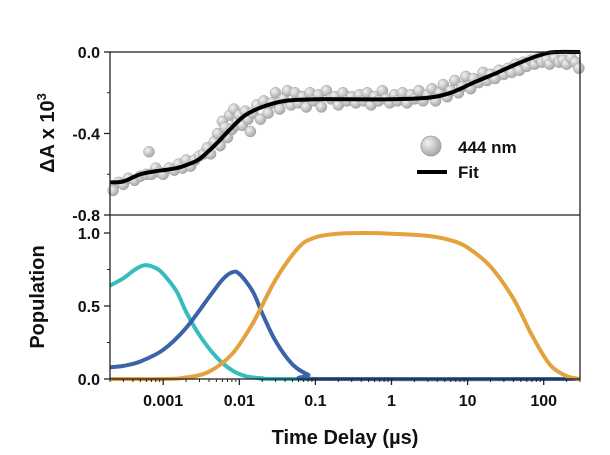  What do you see at coordinates (89, 380) in the screenshot?
I see `bottom-y-tick-label-0: 0.0` at bounding box center [89, 380].